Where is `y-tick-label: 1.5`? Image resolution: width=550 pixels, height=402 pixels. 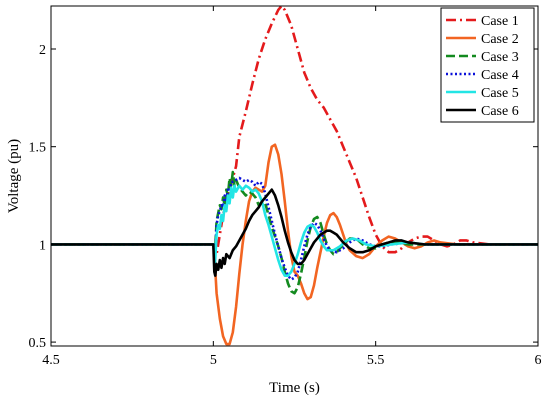
y-tick-label: 1.5 is located at coordinates (38, 148).